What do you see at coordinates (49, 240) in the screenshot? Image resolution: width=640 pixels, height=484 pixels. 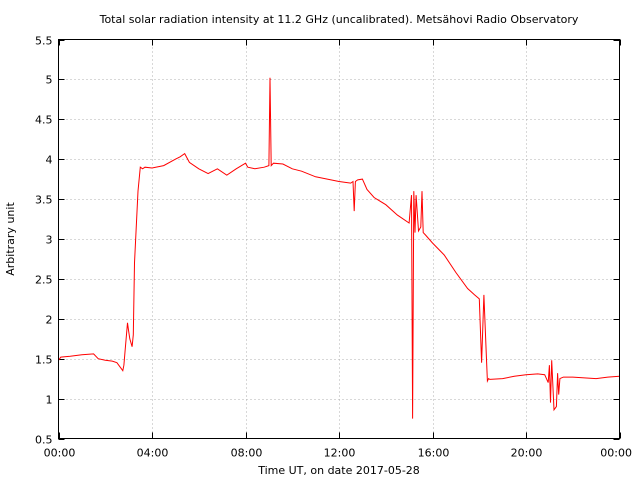 I see `y-tick-label: 3` at bounding box center [49, 240].